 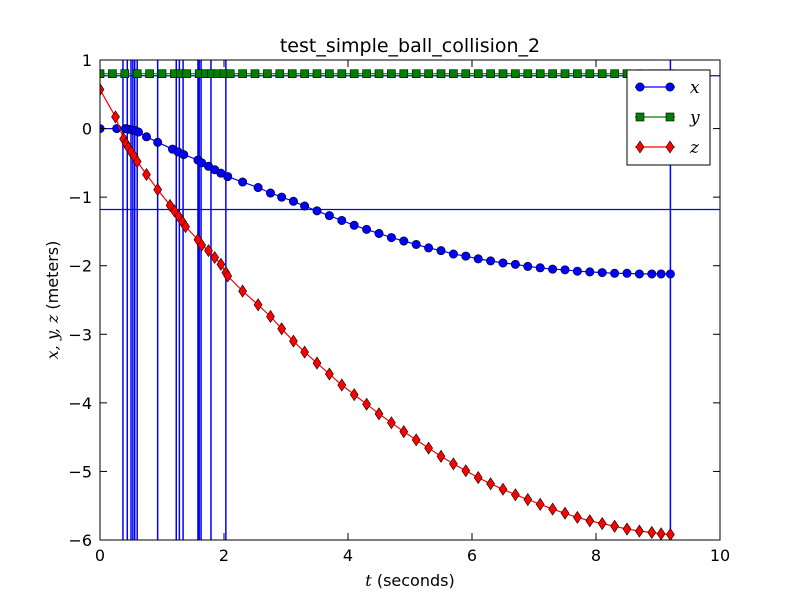 I want to click on y-tick-label: 0, so click(x=87, y=129).